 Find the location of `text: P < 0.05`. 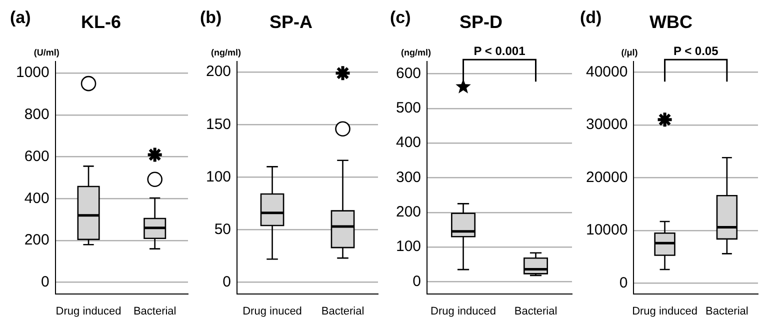

text: P < 0.05 is located at coordinates (696, 51).